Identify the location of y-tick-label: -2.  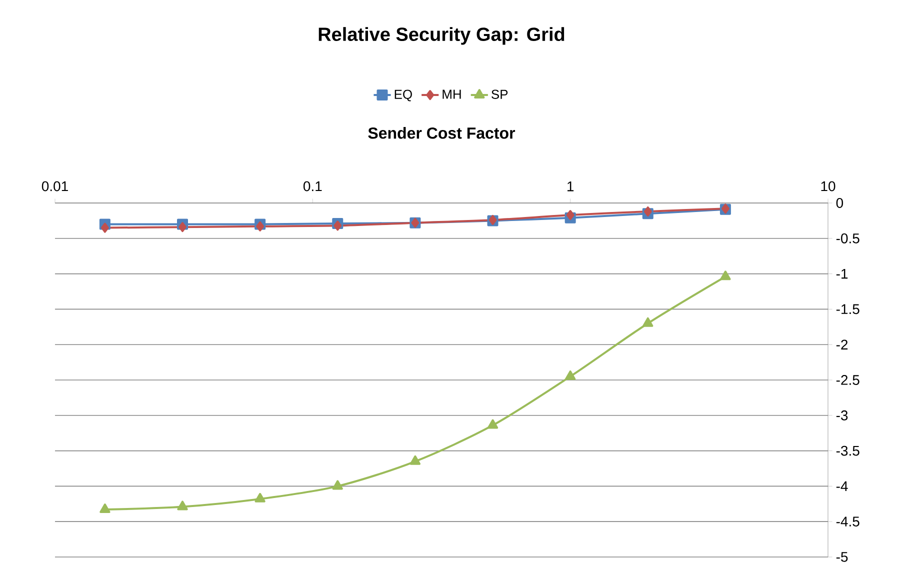
(842, 345).